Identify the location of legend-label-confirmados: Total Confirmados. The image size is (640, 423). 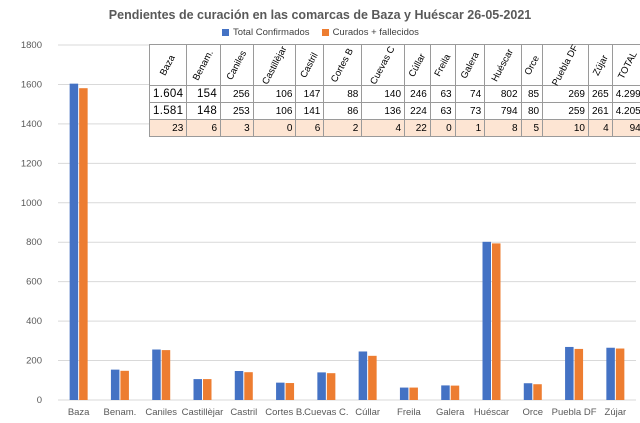
(271, 32).